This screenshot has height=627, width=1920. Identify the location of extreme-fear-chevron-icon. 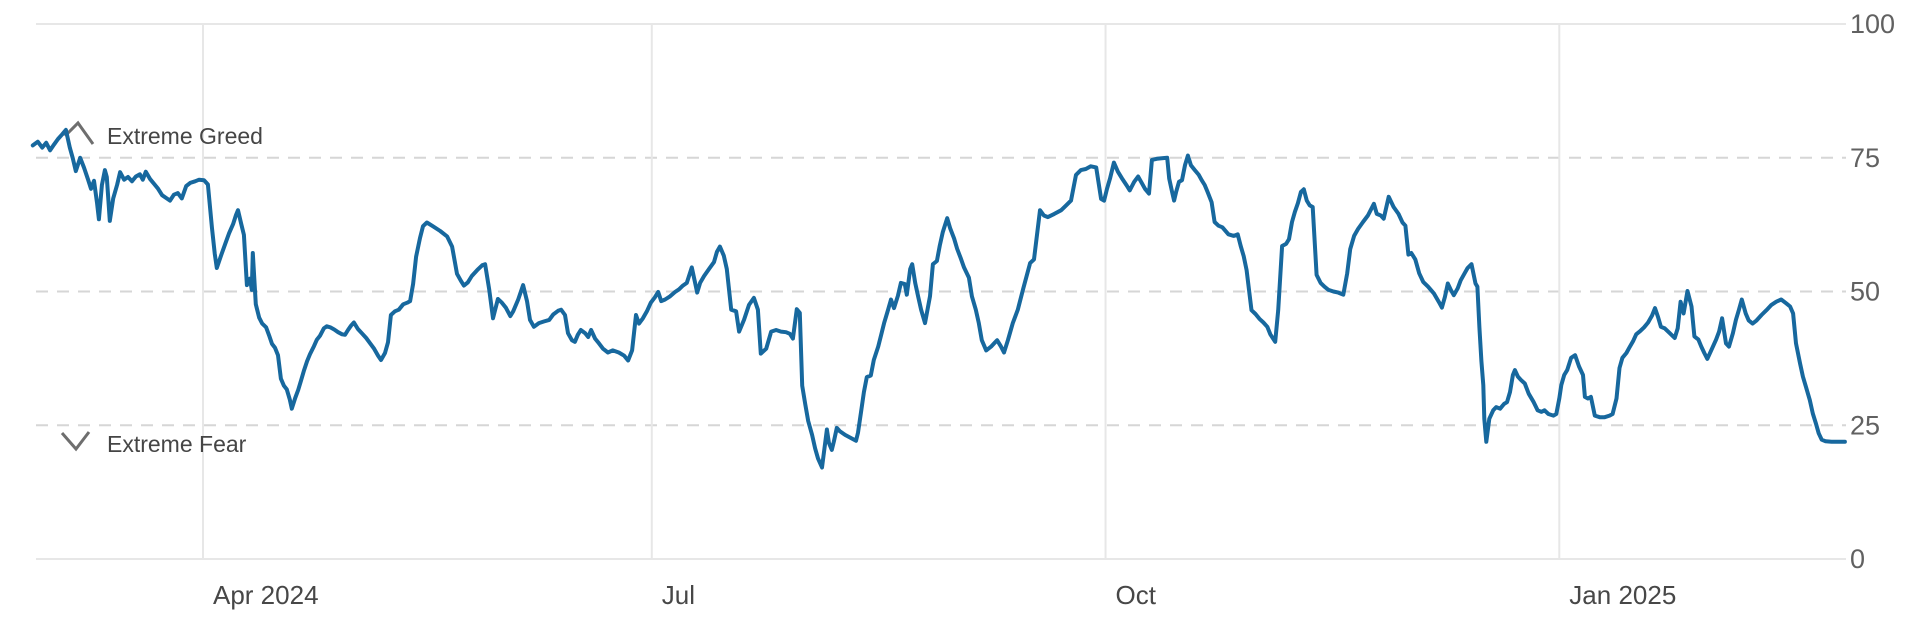
(75, 441).